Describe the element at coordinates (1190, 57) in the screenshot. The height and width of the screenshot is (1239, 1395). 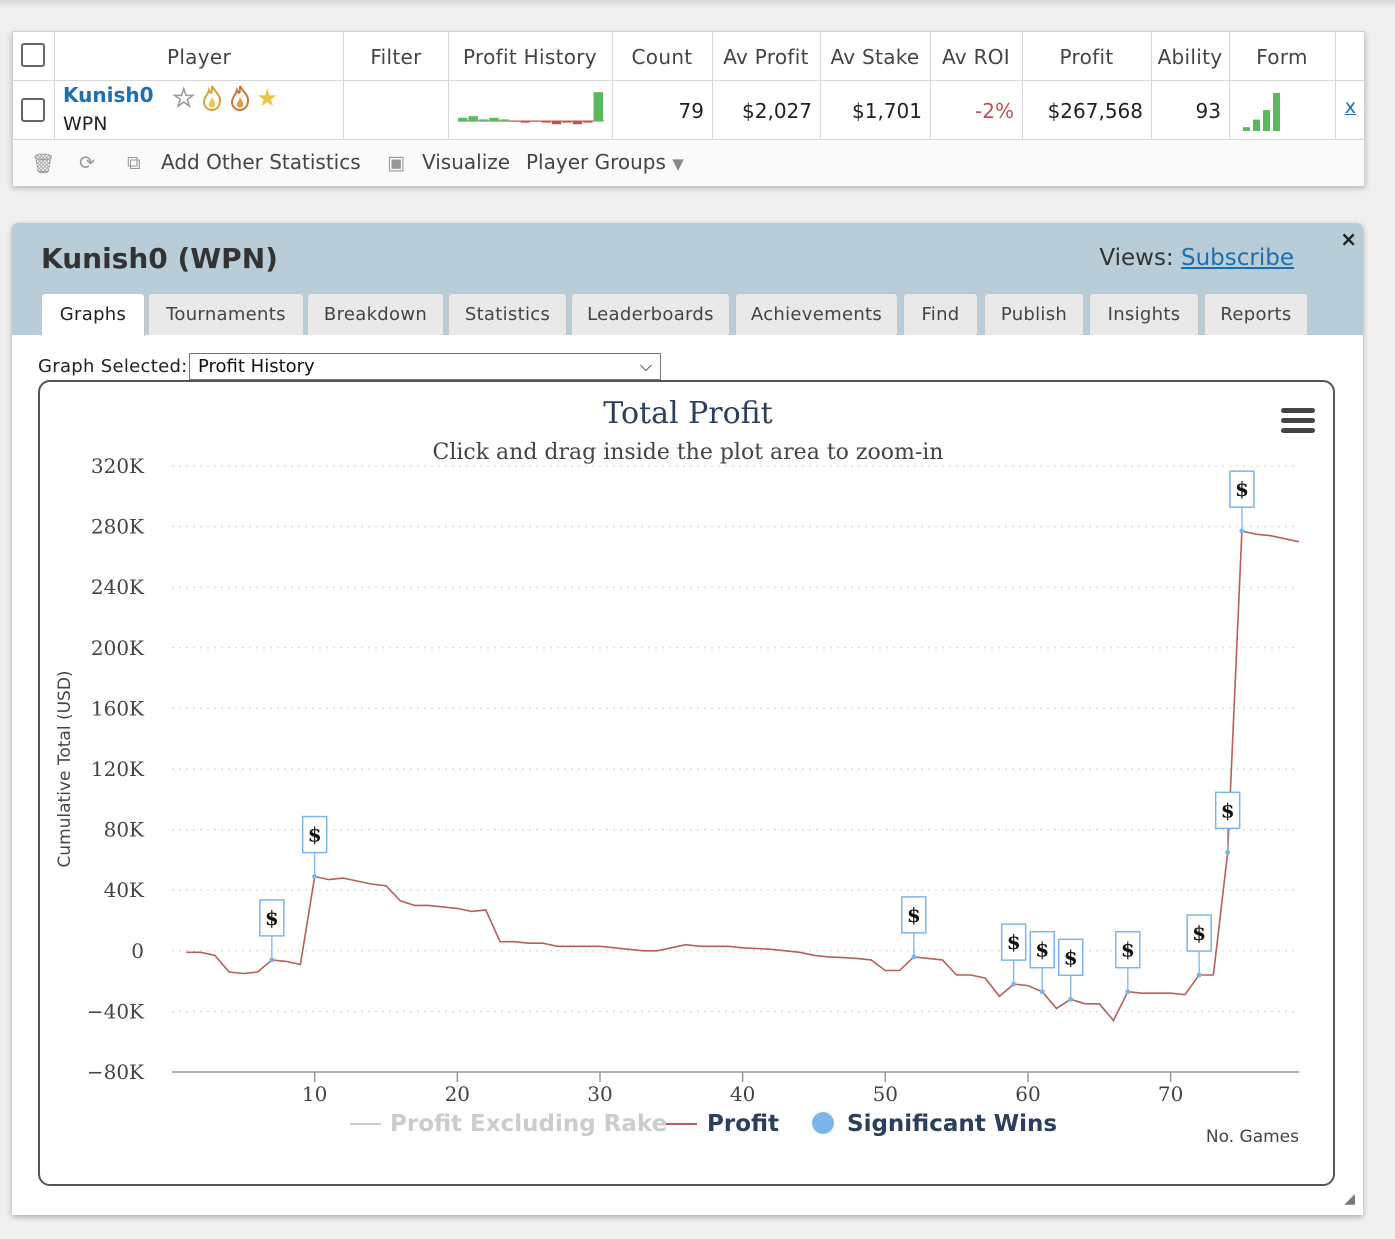
I see `header-ability: Ability` at that location.